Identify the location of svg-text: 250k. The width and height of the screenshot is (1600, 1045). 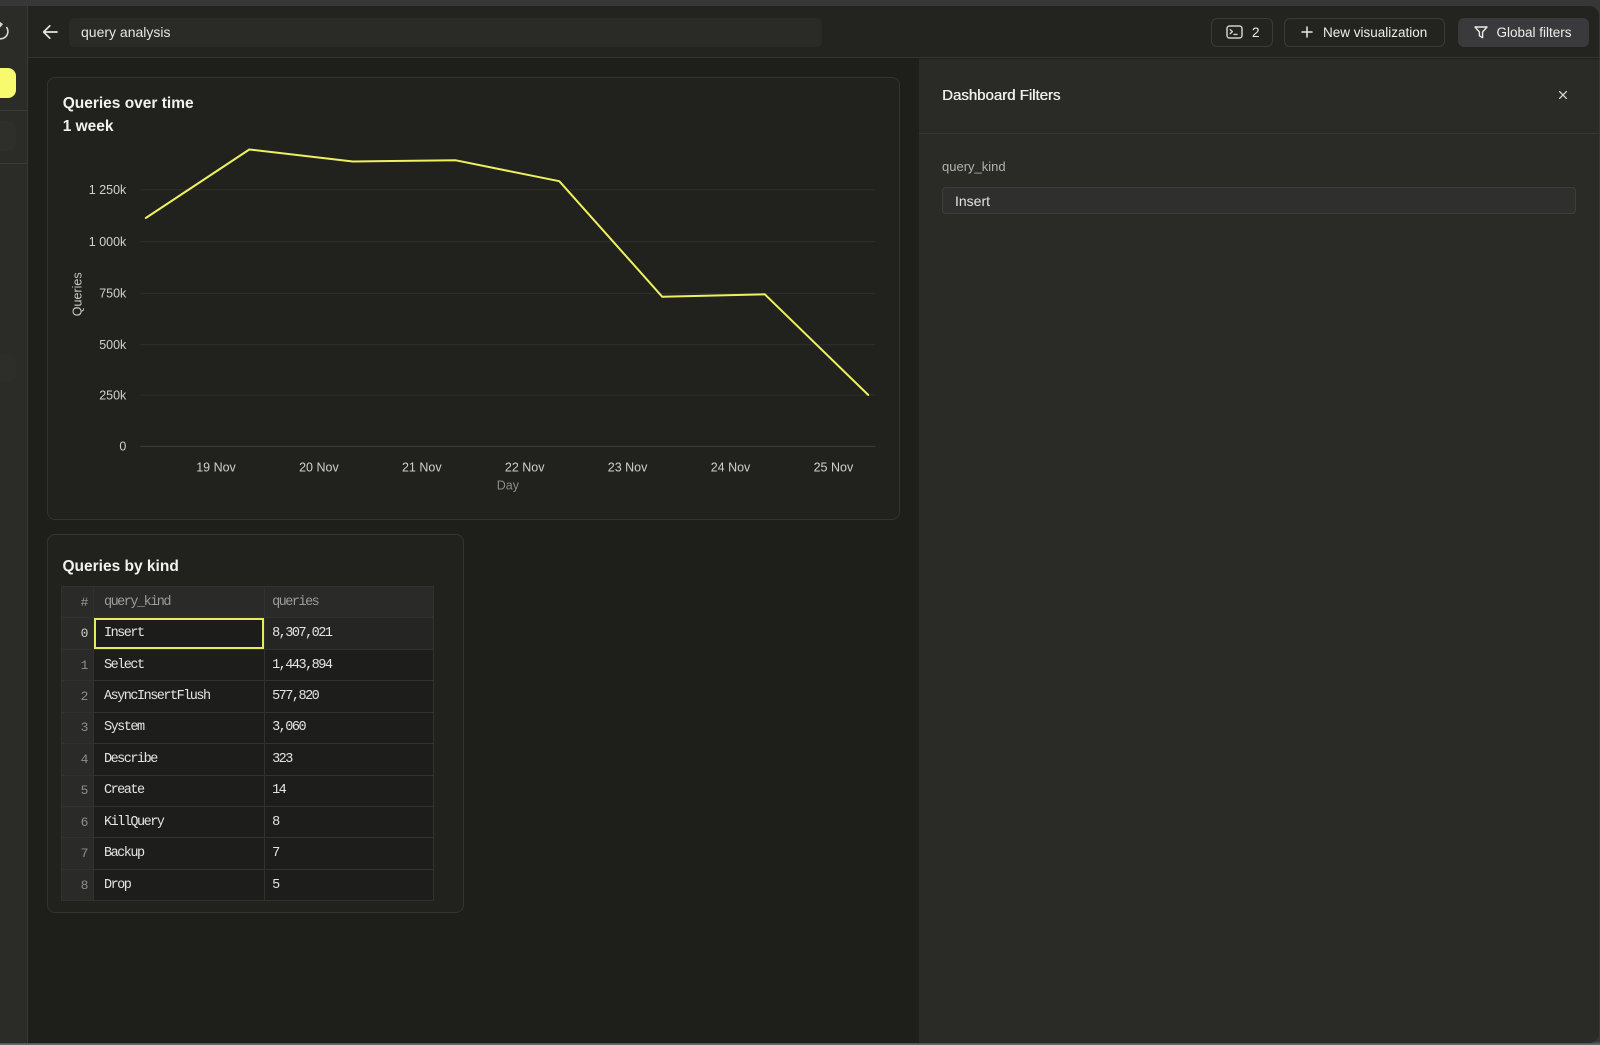
(113, 395).